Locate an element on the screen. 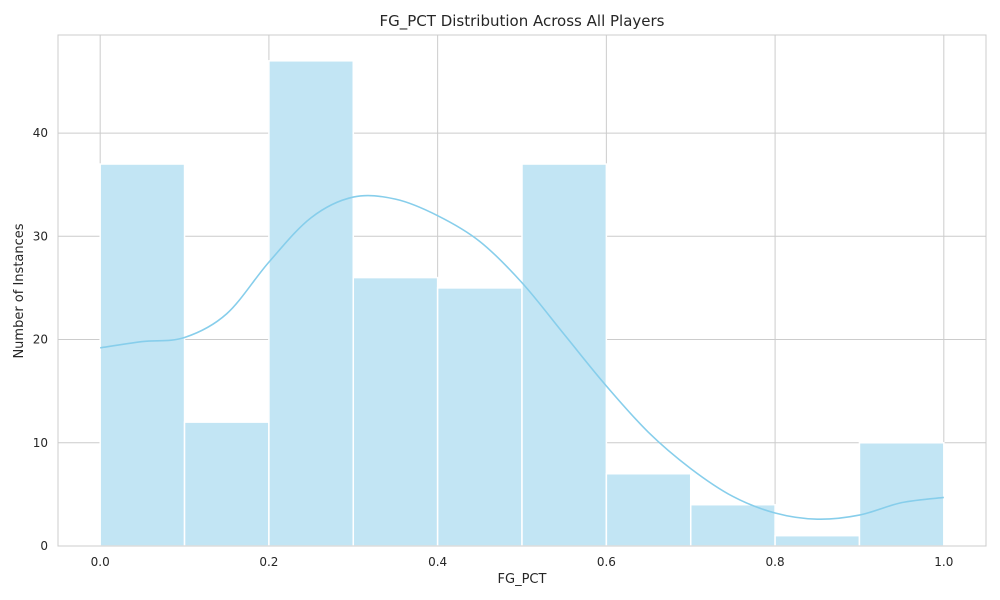  x-tick-label: 0.4 is located at coordinates (437, 562).